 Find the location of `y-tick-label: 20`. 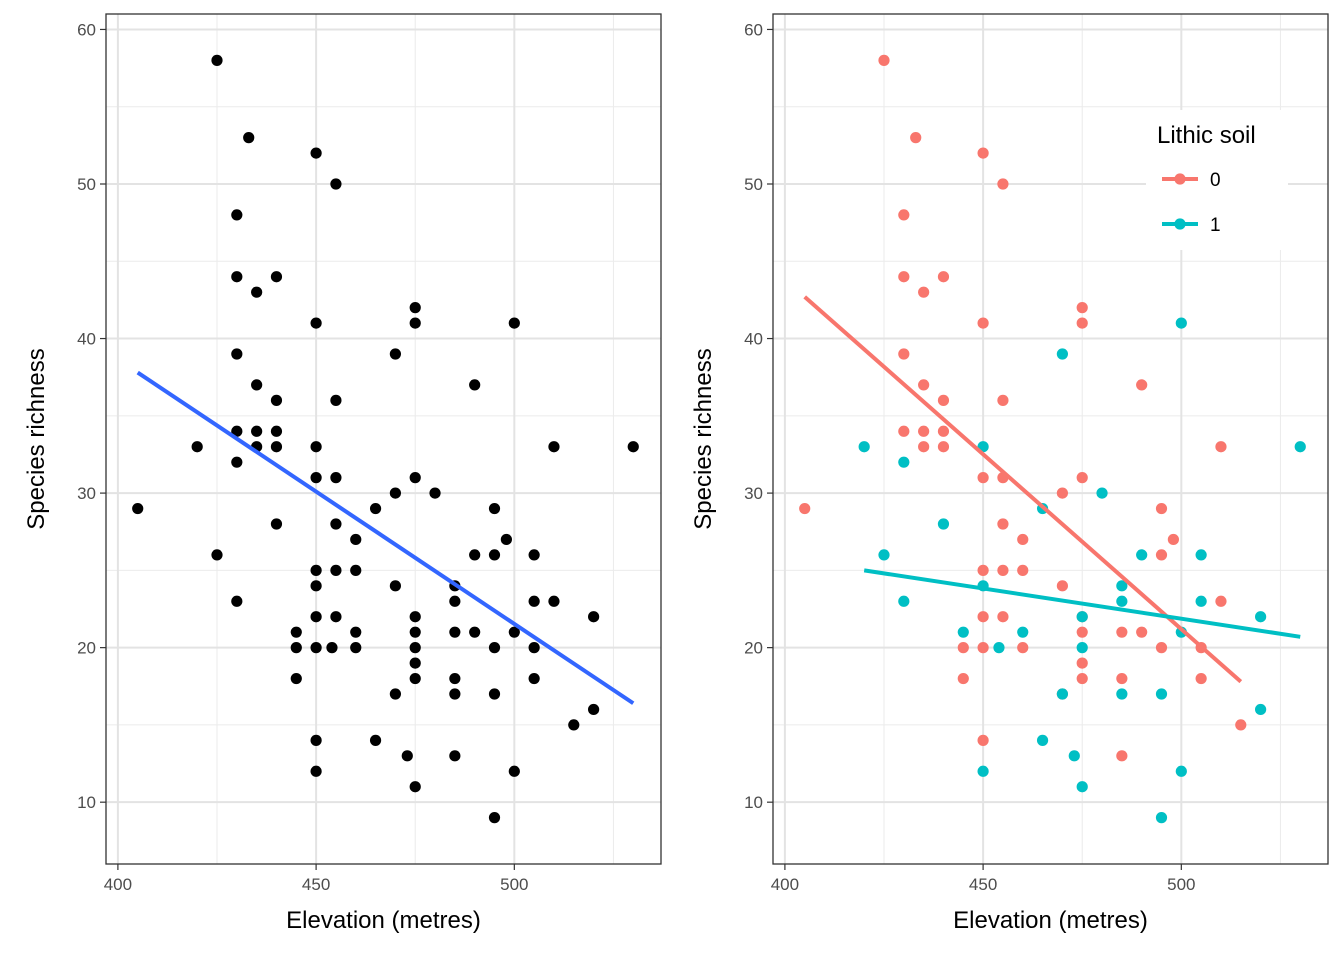

y-tick-label: 20 is located at coordinates (86, 648).